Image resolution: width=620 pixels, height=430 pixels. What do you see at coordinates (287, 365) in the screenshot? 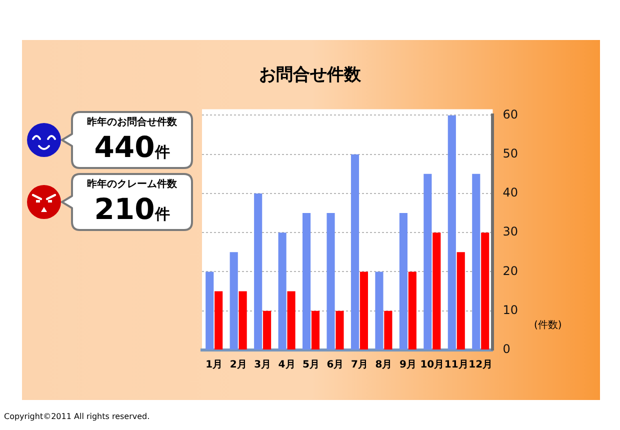
I see `x-tick-label: 4月` at bounding box center [287, 365].